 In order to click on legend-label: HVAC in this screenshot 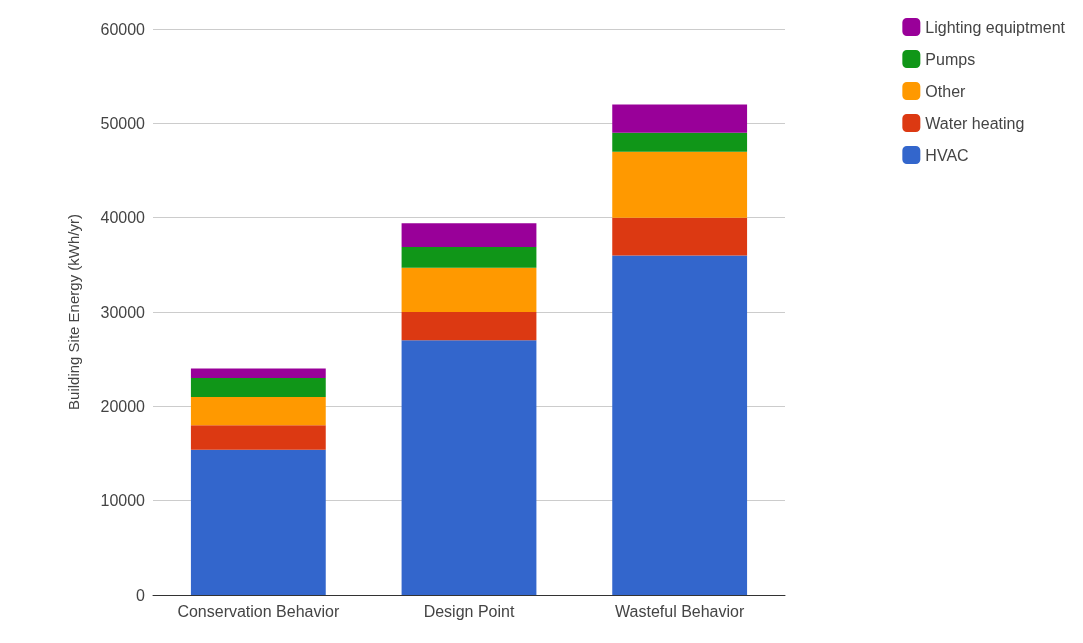, I will do `click(947, 155)`.